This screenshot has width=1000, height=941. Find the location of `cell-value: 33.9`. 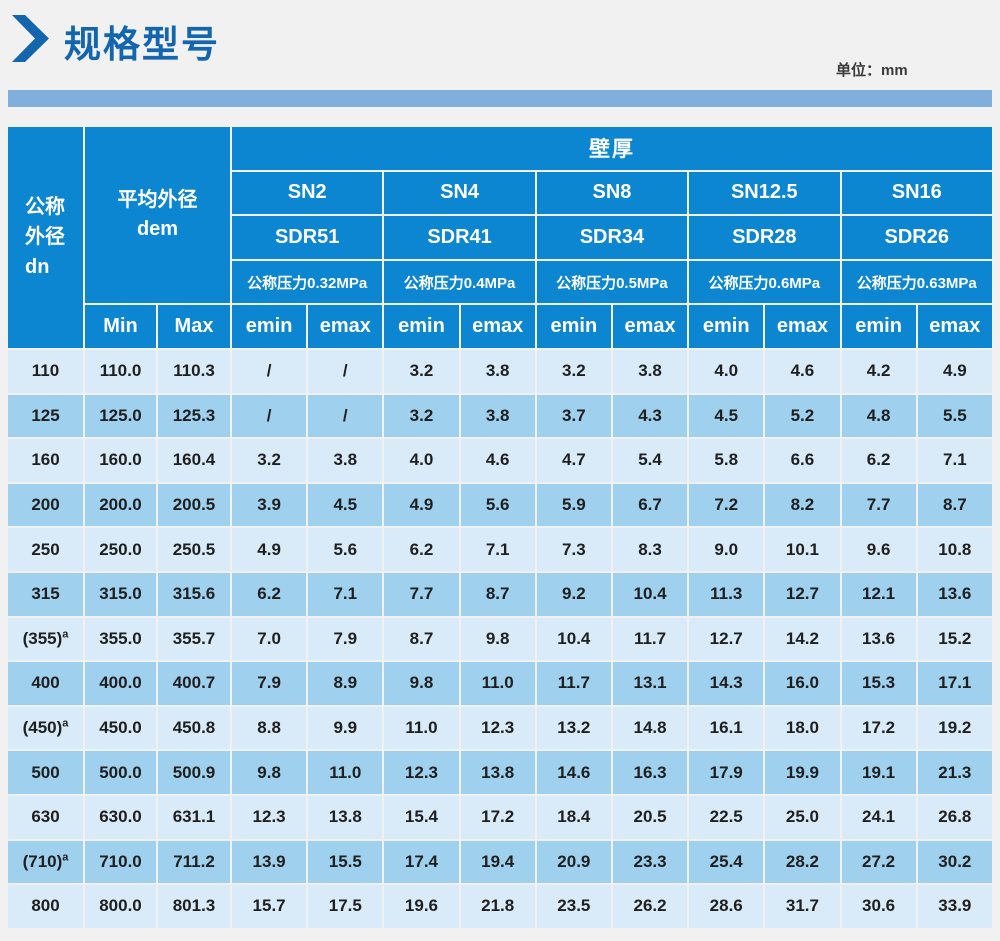

cell-value: 33.9 is located at coordinates (954, 906).